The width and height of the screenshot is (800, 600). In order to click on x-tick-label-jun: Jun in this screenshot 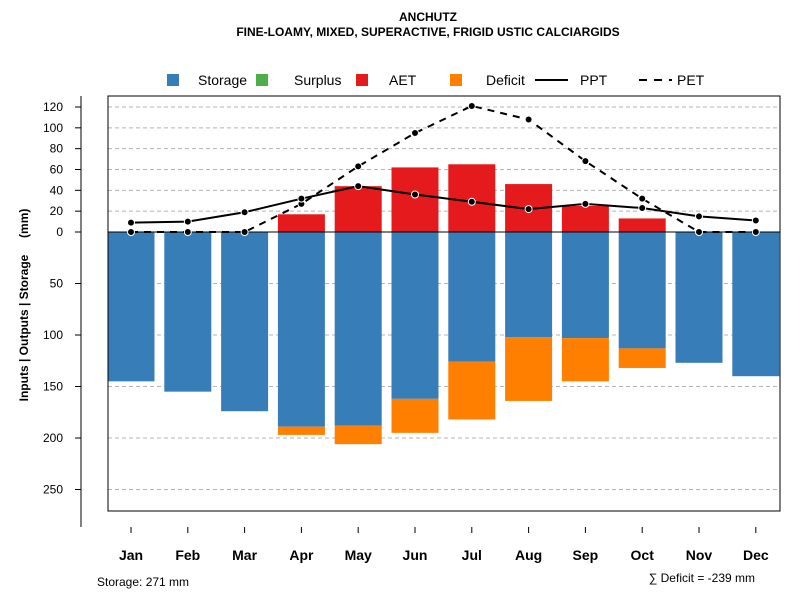, I will do `click(415, 555)`.